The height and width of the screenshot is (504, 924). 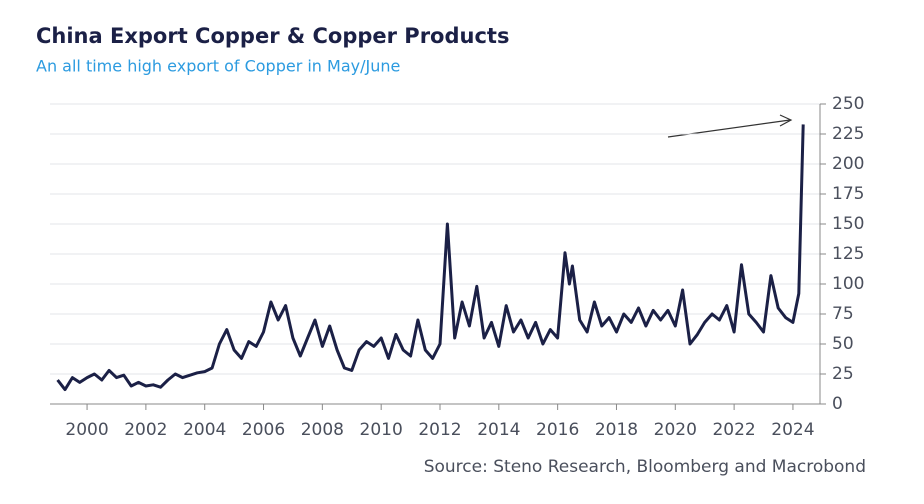 I want to click on x-tick-label: 2000, so click(x=86, y=430).